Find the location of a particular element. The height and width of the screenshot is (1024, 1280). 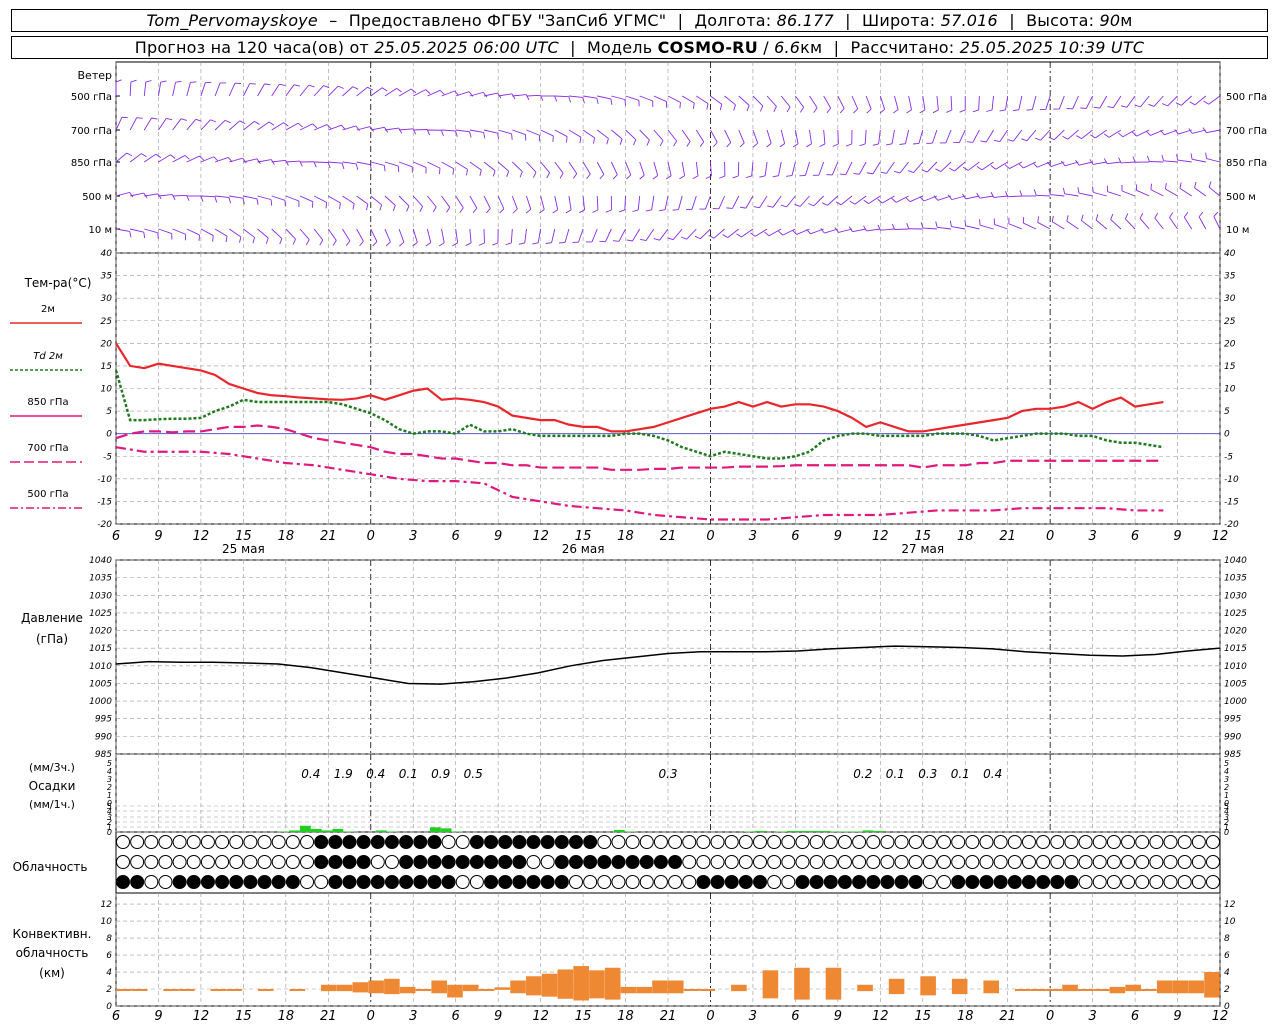

precip-y-tick-label: 1 is located at coordinates (109, 827).